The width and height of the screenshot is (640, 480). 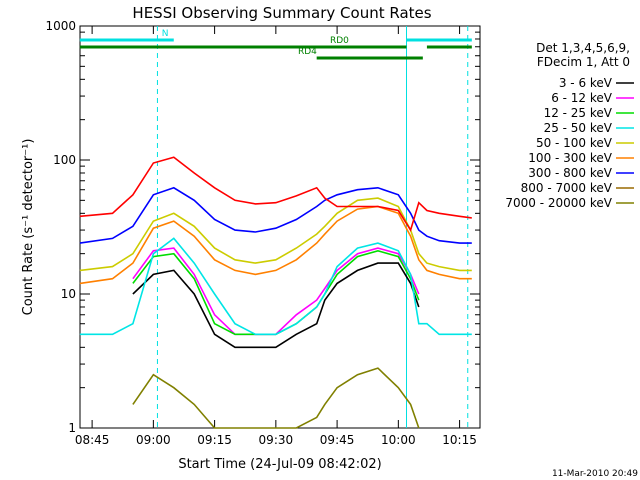 I want to click on legend-label: 3 - 6 keV, so click(x=586, y=83).